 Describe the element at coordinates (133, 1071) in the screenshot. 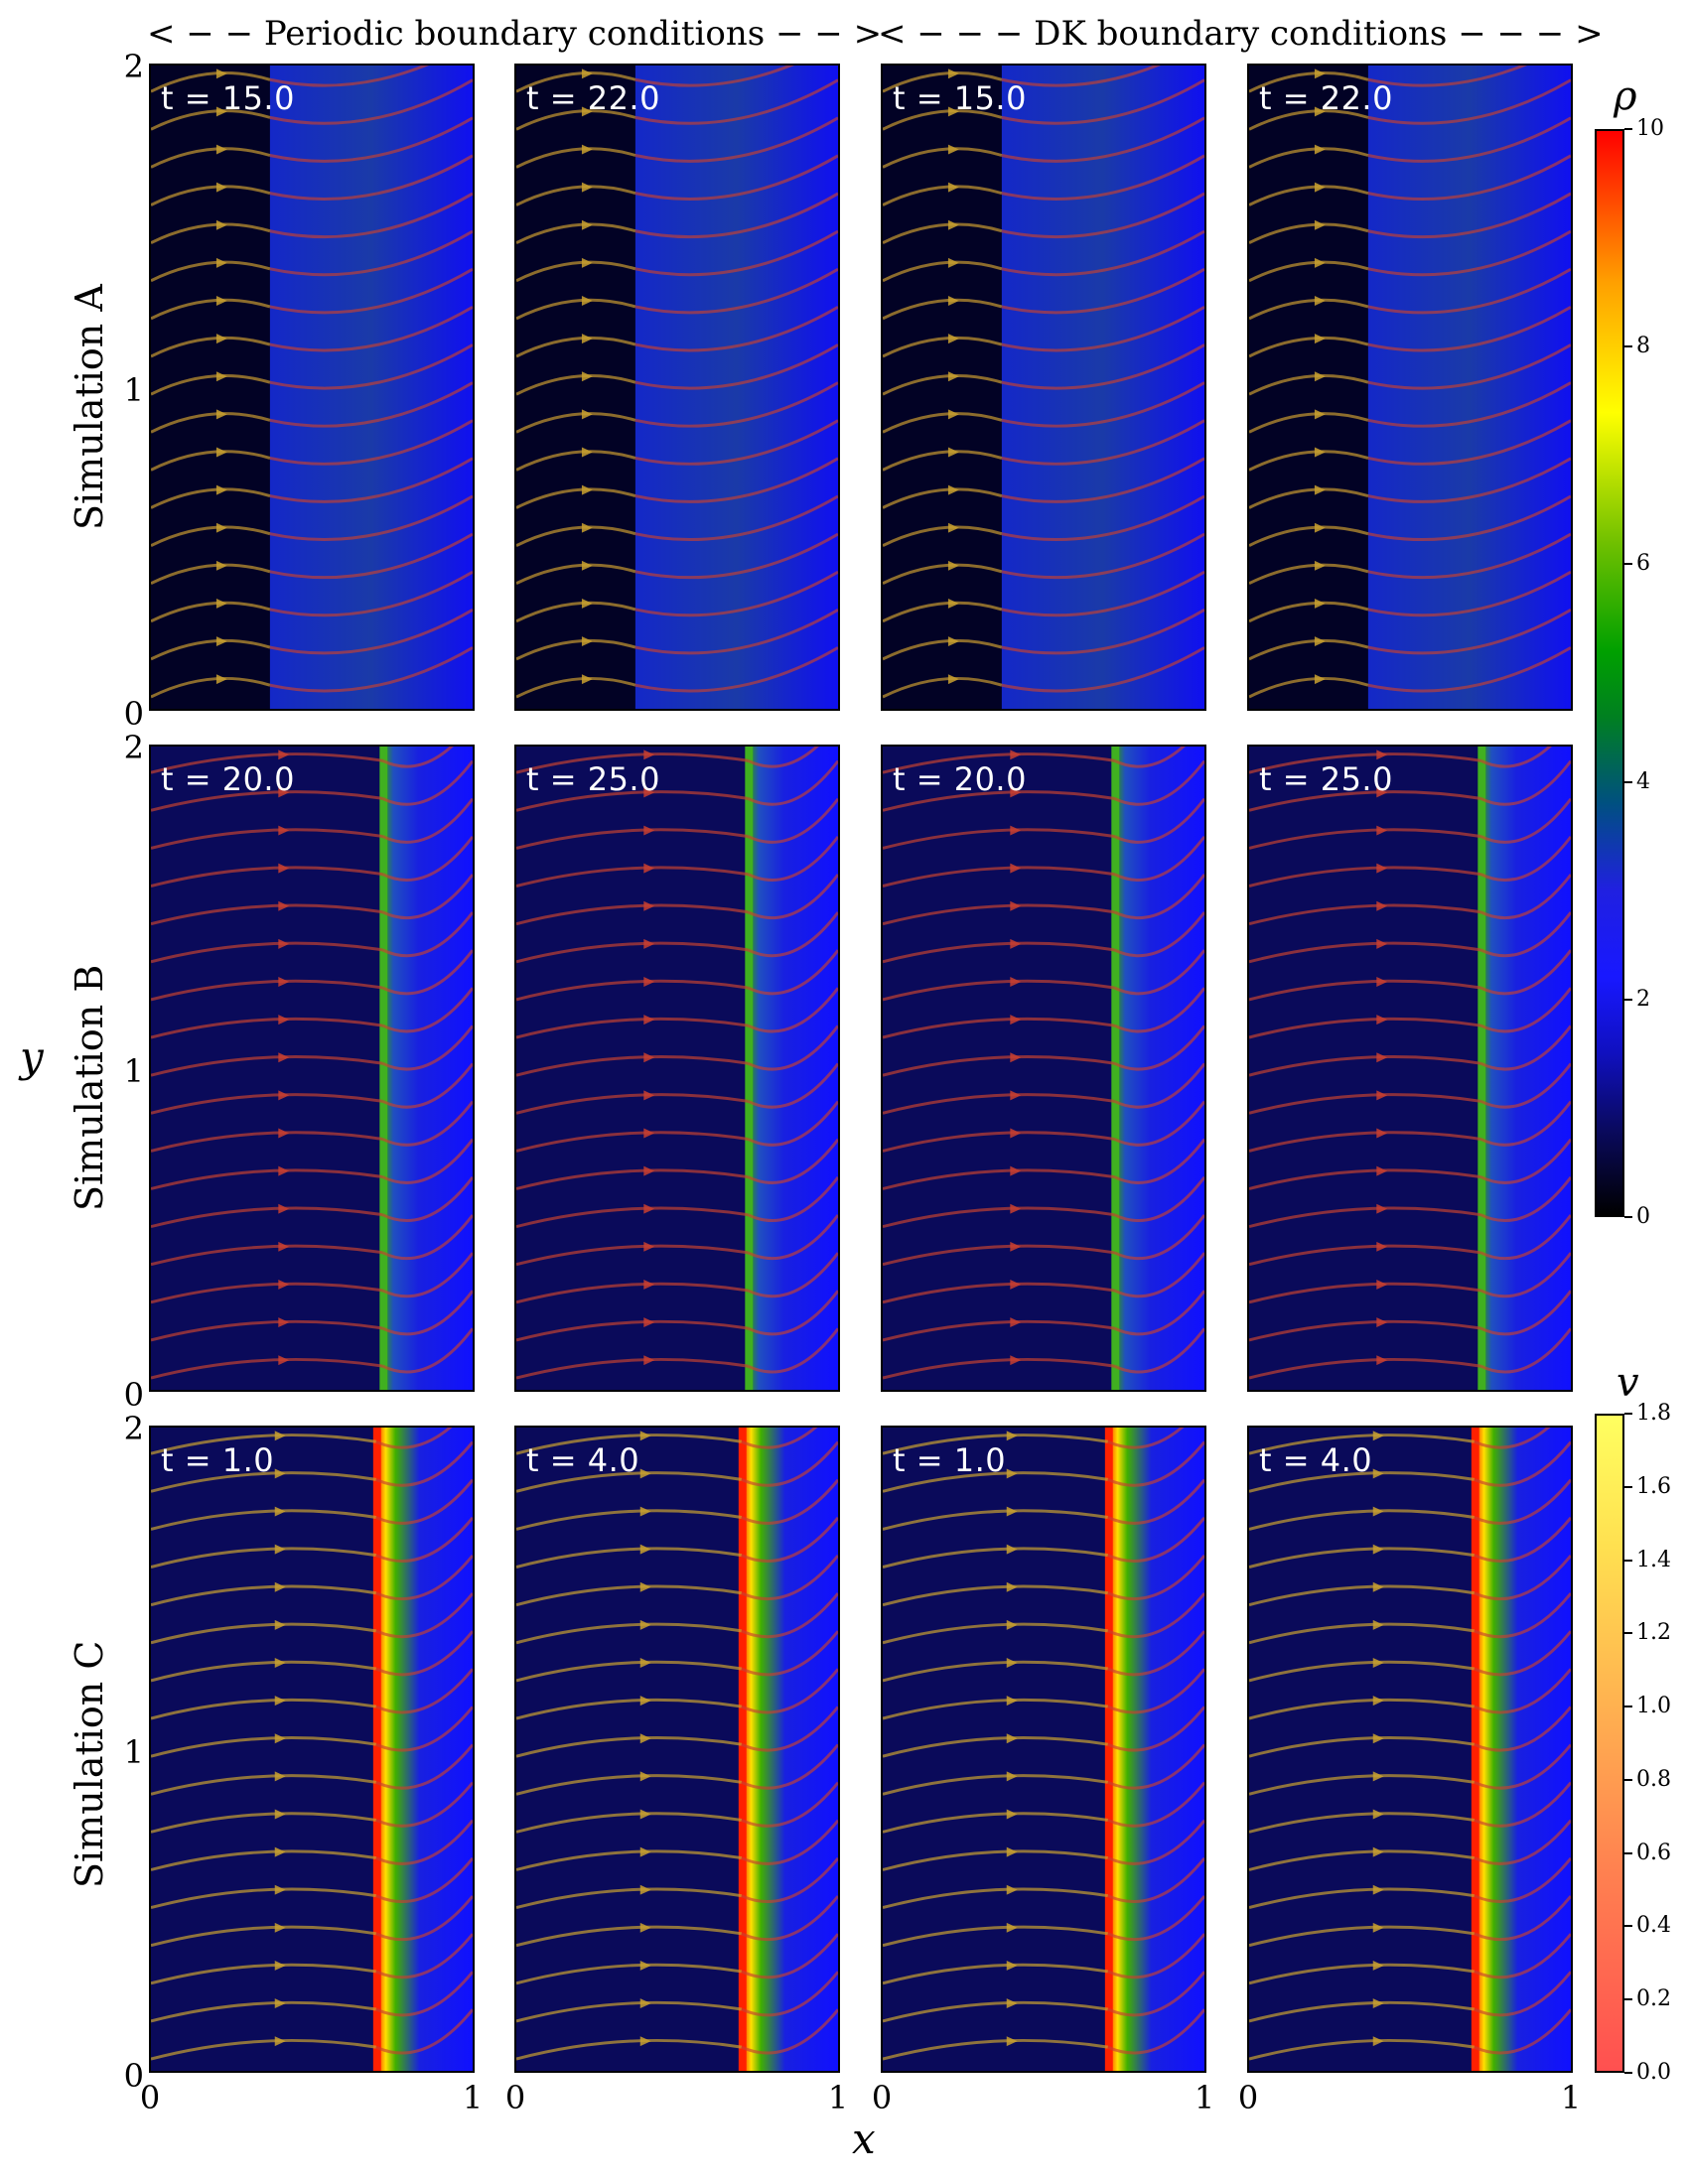

I see `y-tick-row2-1: 1` at that location.